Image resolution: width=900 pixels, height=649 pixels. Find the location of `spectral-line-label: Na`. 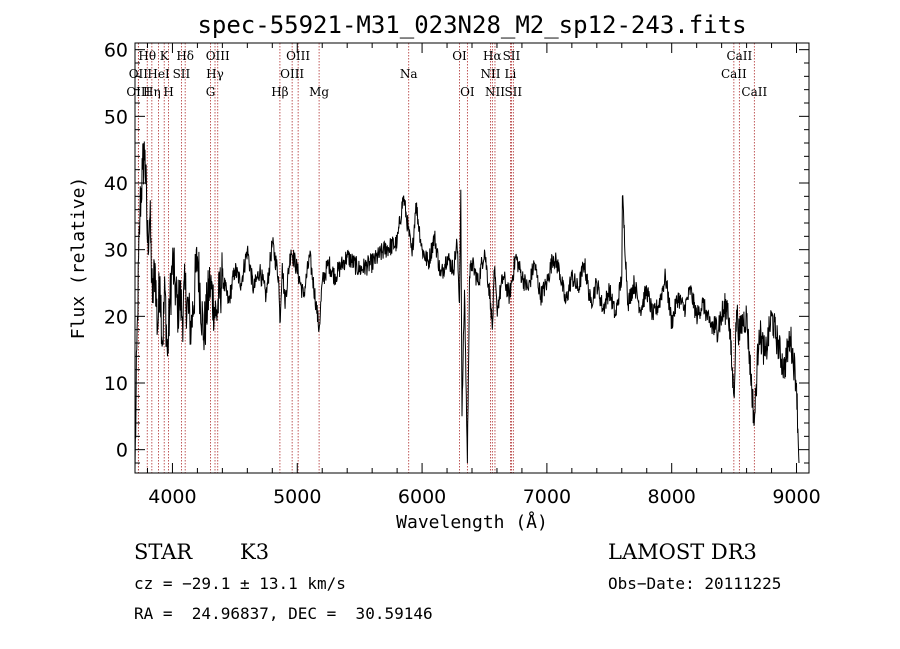

spectral-line-label: Na is located at coordinates (409, 74).